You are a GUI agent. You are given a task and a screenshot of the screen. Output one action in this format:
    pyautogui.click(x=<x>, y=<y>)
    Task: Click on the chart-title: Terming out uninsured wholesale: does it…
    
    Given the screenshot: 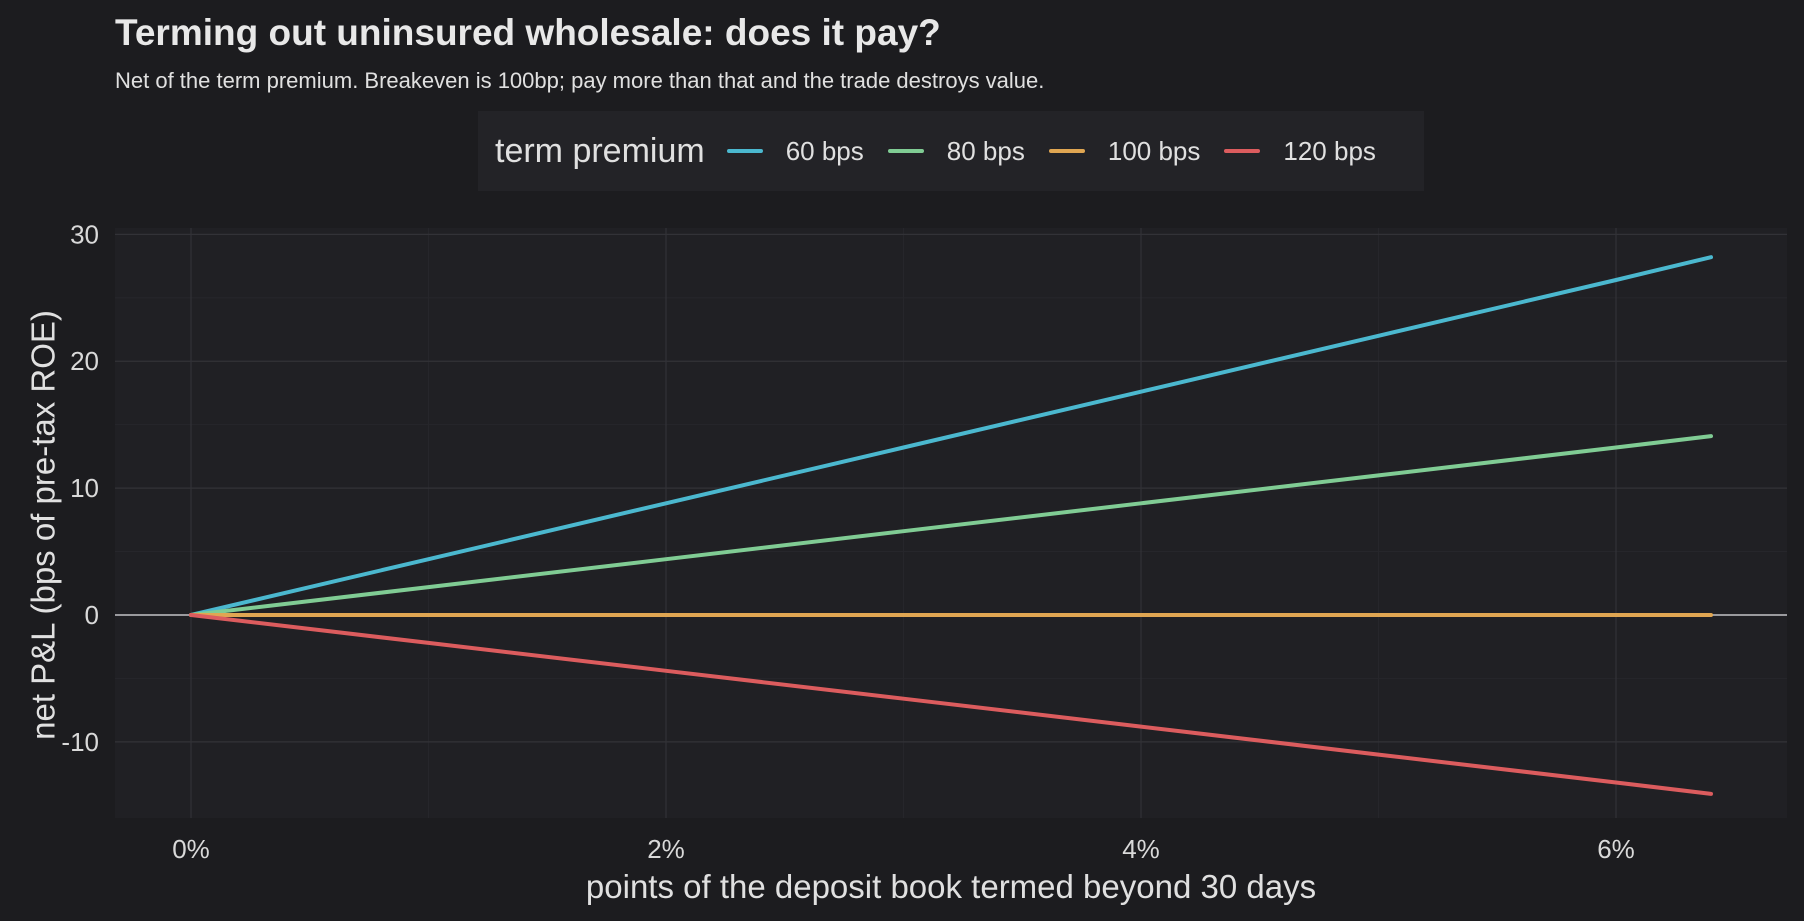 What is the action you would take?
    pyautogui.click(x=528, y=32)
    